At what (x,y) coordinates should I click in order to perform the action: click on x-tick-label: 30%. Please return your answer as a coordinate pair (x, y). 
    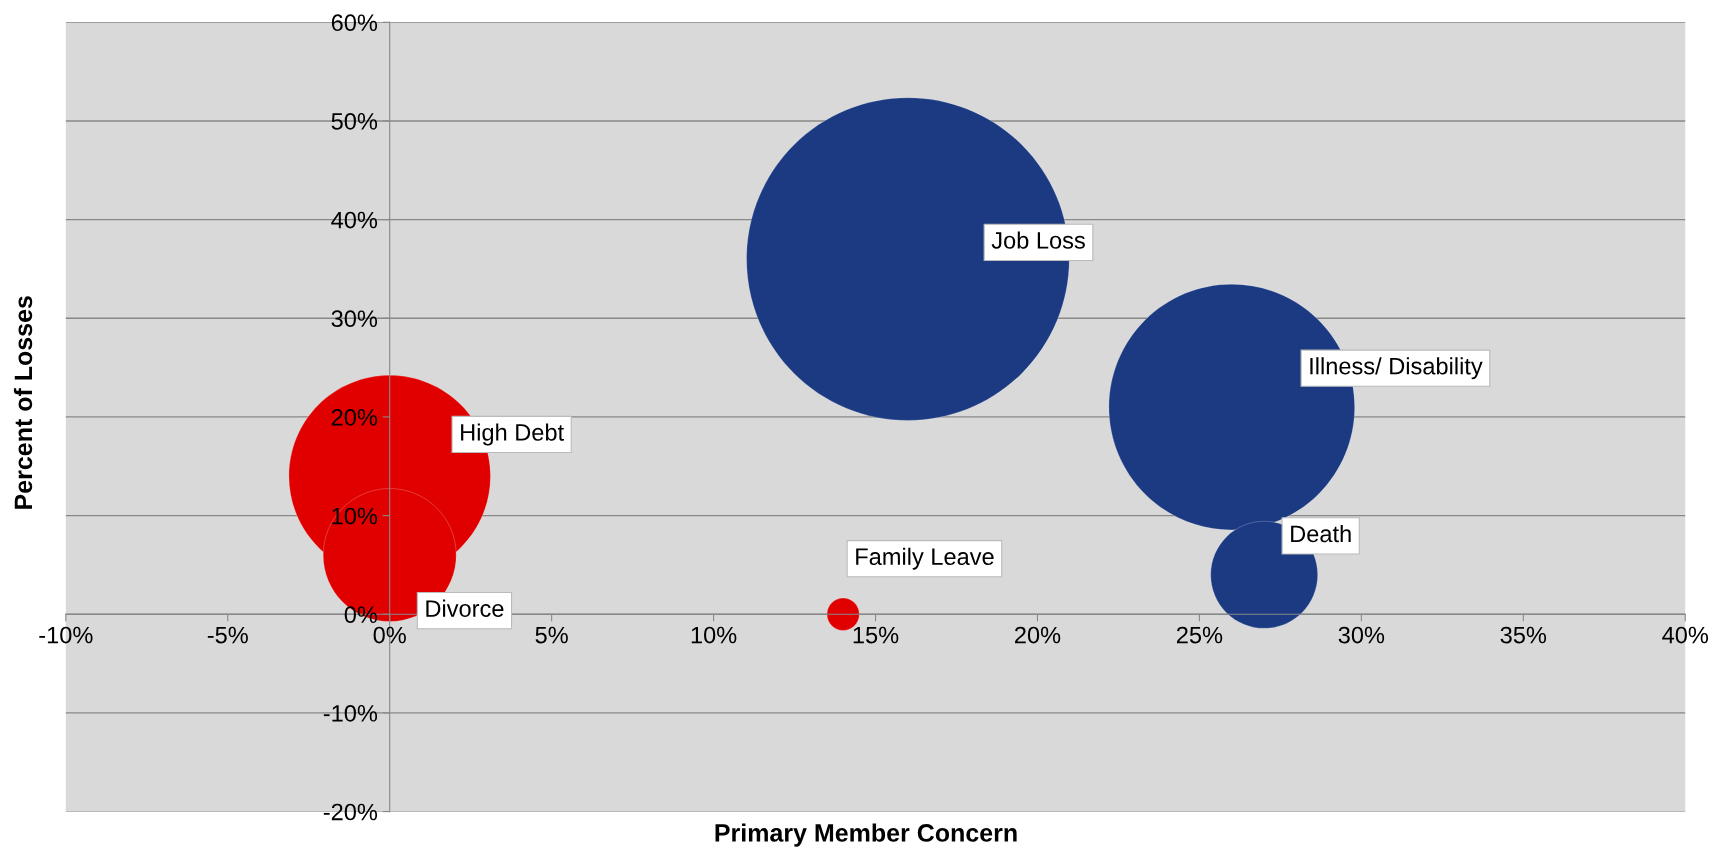
    Looking at the image, I should click on (1361, 635).